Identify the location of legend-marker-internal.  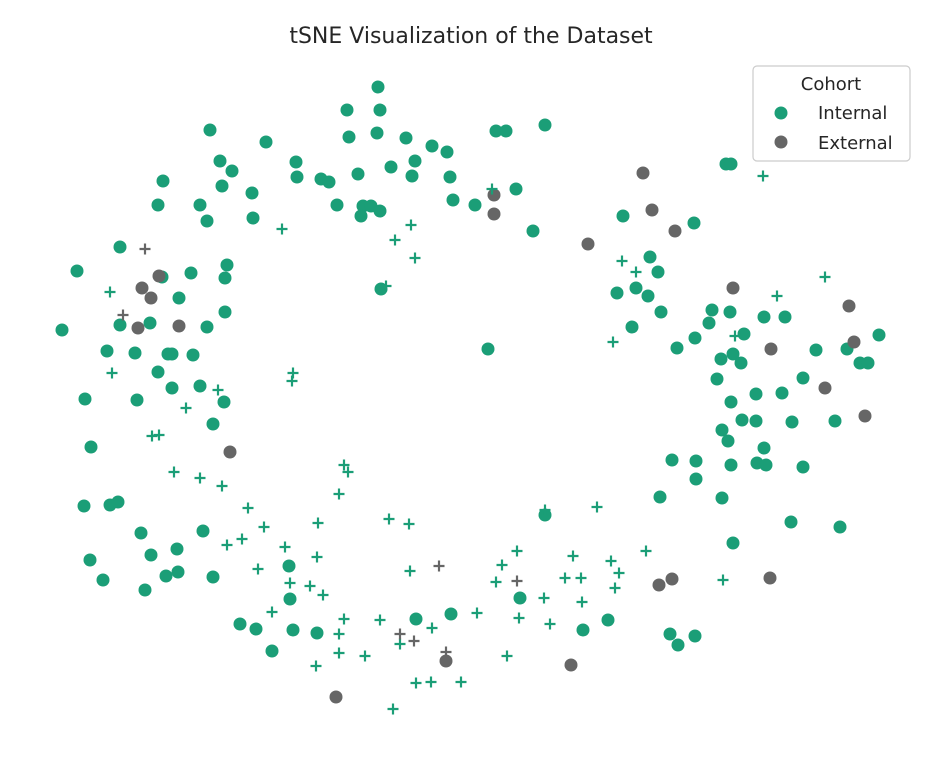
(781, 113).